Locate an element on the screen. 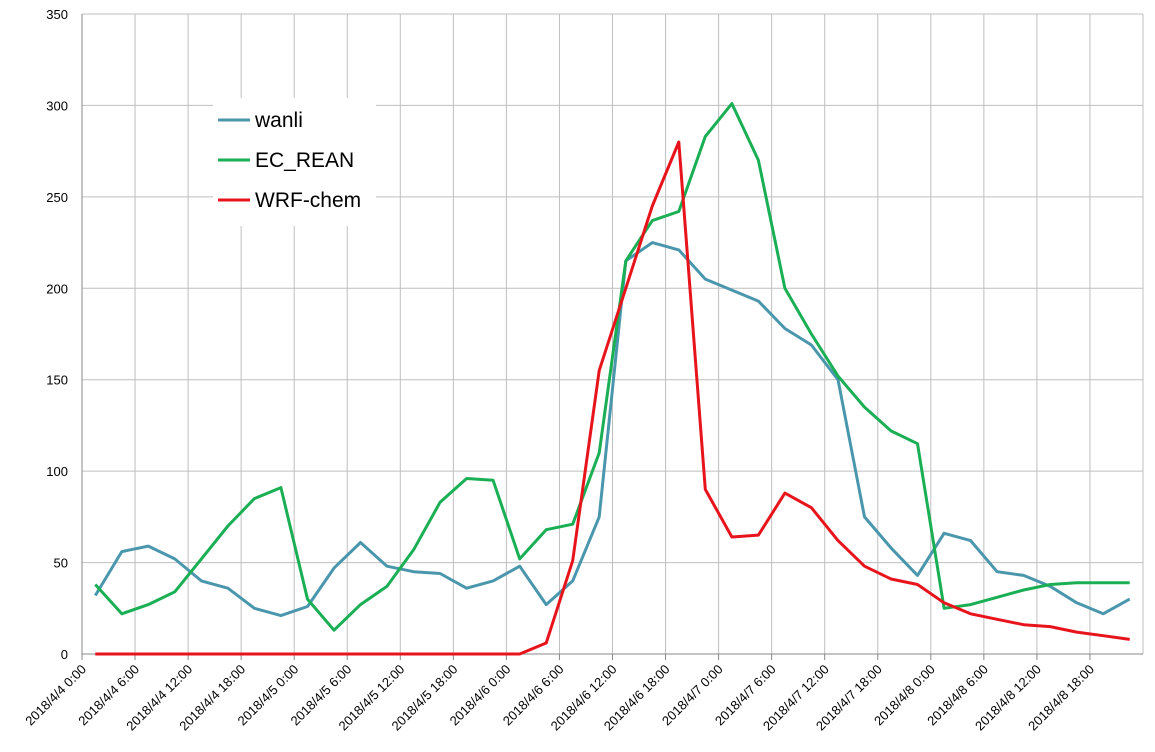 Image resolution: width=1155 pixels, height=752 pixels. y-tick-label: 300 is located at coordinates (57, 105).